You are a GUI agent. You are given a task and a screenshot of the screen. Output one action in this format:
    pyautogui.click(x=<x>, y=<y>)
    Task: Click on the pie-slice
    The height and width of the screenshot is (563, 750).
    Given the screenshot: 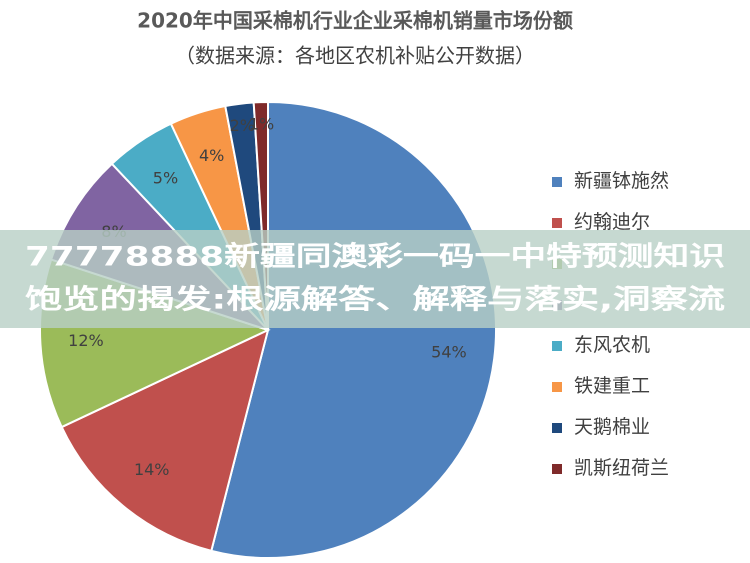 What is the action you would take?
    pyautogui.click(x=165, y=440)
    